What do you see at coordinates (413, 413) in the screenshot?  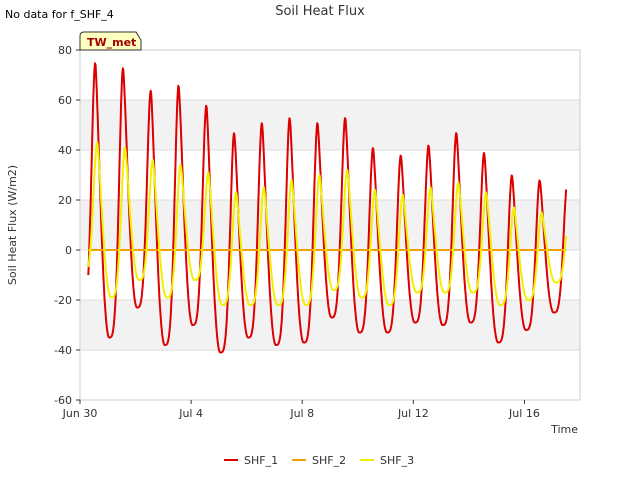 I see `x-tick-label: Jul 12` at bounding box center [413, 413].